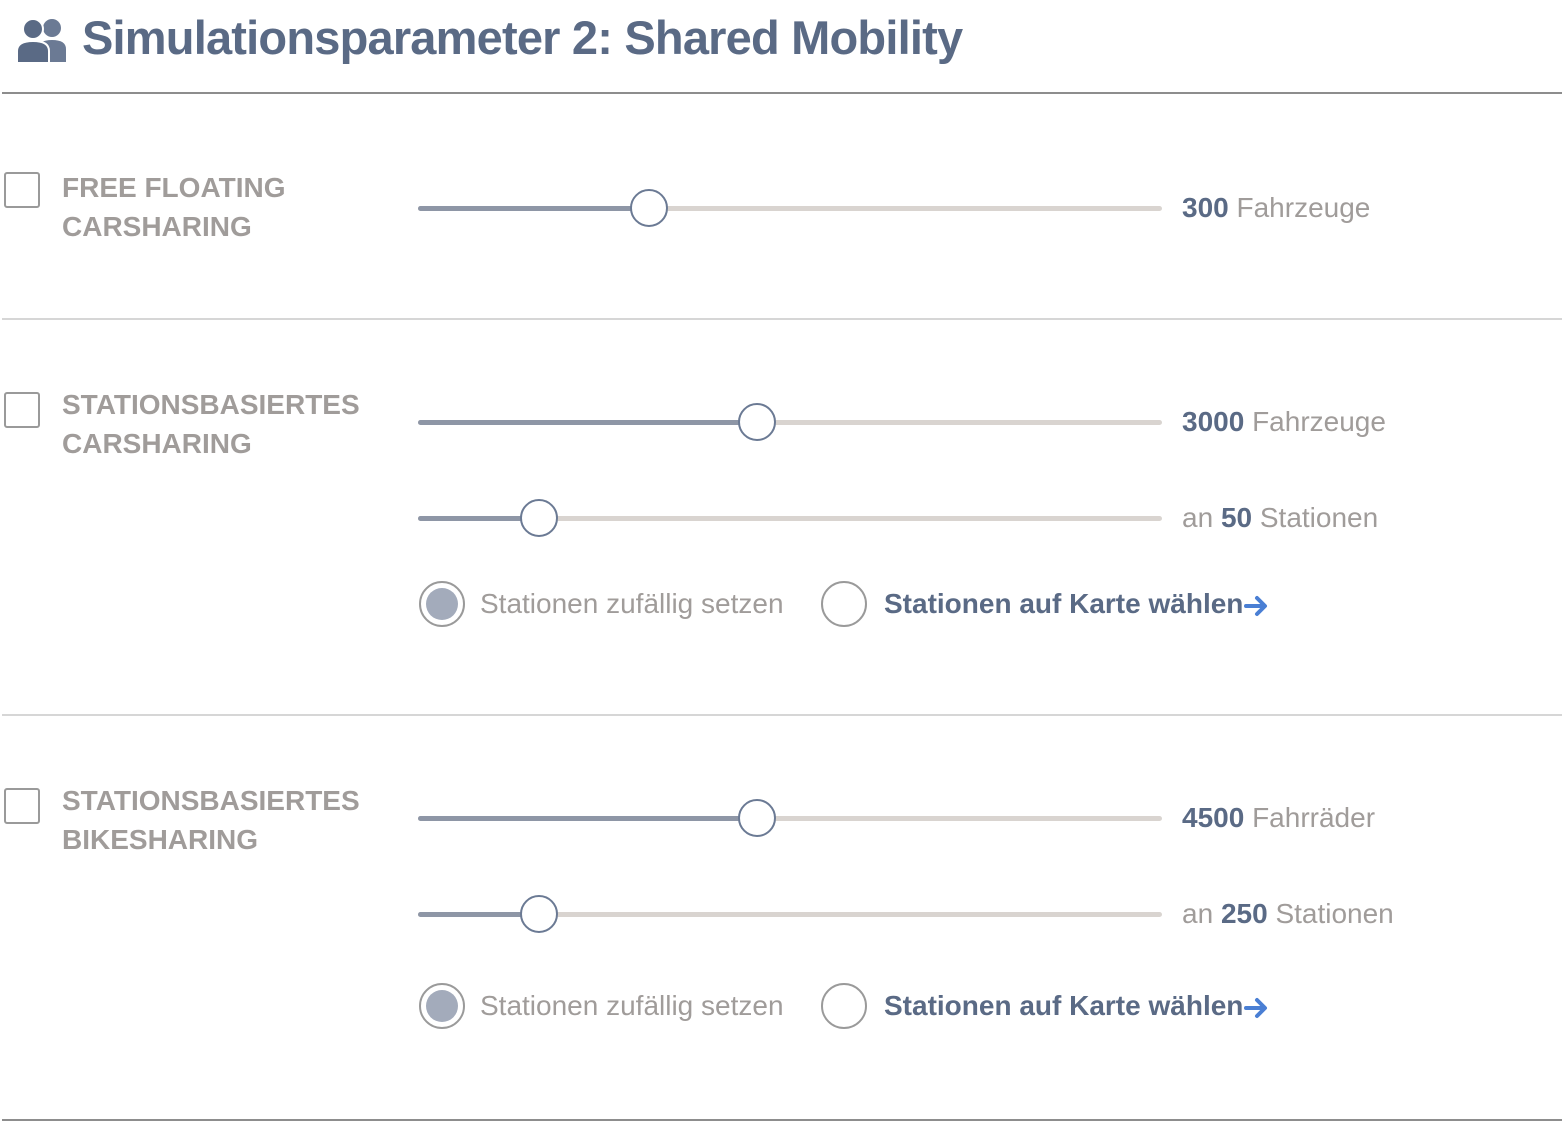 This screenshot has width=1562, height=1122. I want to click on header-divider, so click(782, 93).